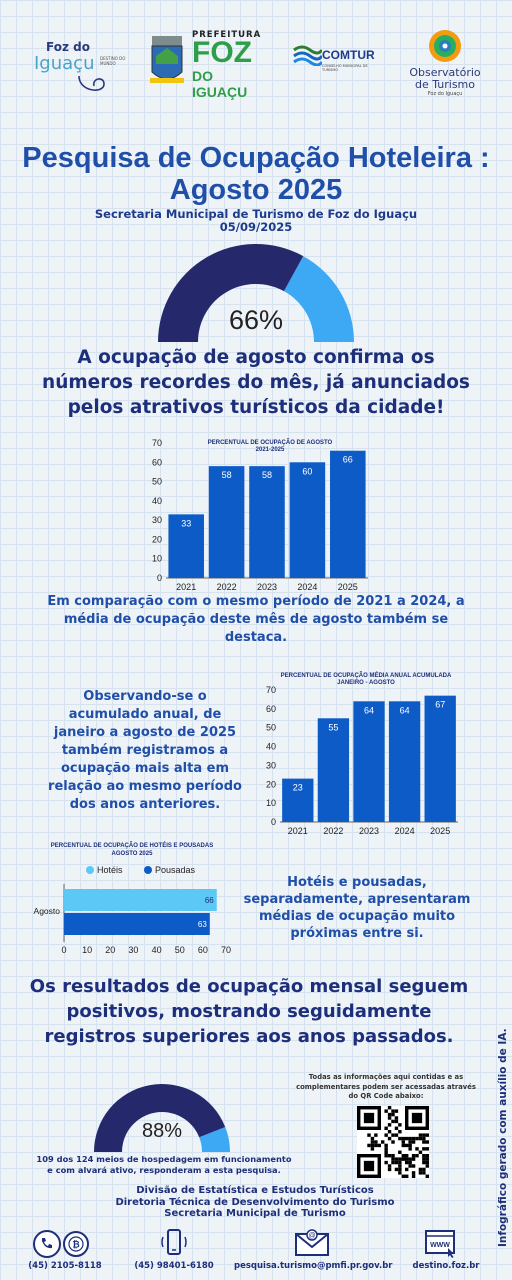  Describe the element at coordinates (148, 870) in the screenshot. I see `chart3-legend-marker` at that location.